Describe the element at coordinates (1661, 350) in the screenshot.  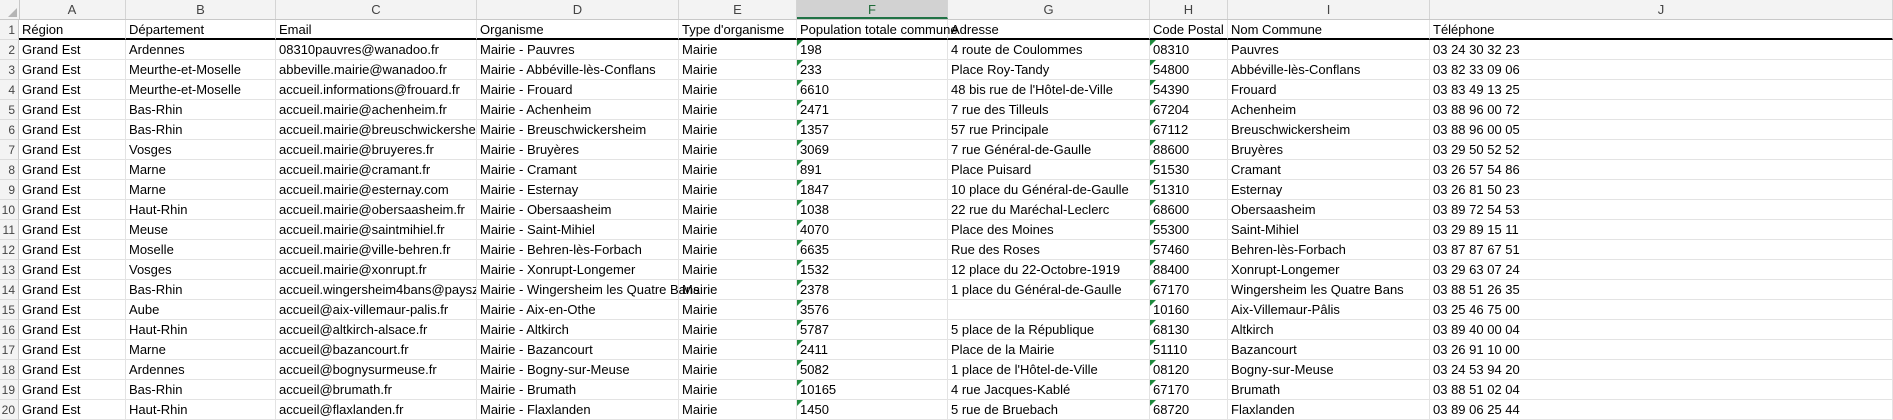
I see `table-cell: 03 26 91 10 00` at that location.